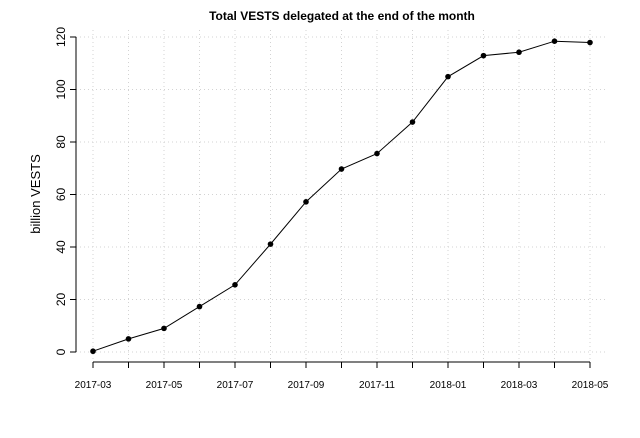 The image size is (640, 438). Describe the element at coordinates (235, 385) in the screenshot. I see `x-tick-label: 2017-07` at that location.